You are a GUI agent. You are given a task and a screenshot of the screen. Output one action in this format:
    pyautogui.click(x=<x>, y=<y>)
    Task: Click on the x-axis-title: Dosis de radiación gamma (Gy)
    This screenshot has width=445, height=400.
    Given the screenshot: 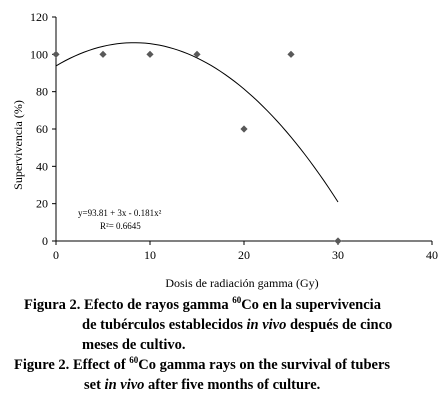 What is the action you would take?
    pyautogui.click(x=241, y=283)
    